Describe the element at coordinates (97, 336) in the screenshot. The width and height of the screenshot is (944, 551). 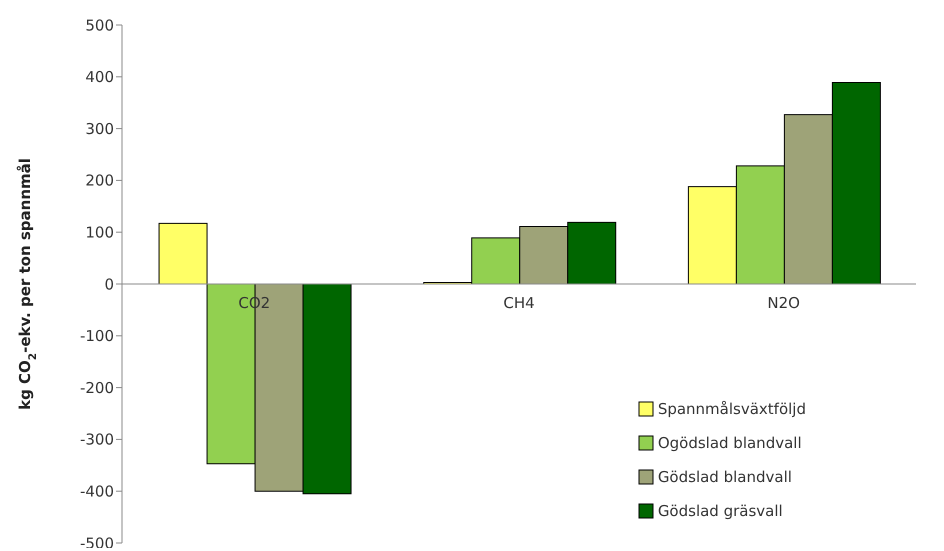
I see `y-tick-label: -100` at that location.